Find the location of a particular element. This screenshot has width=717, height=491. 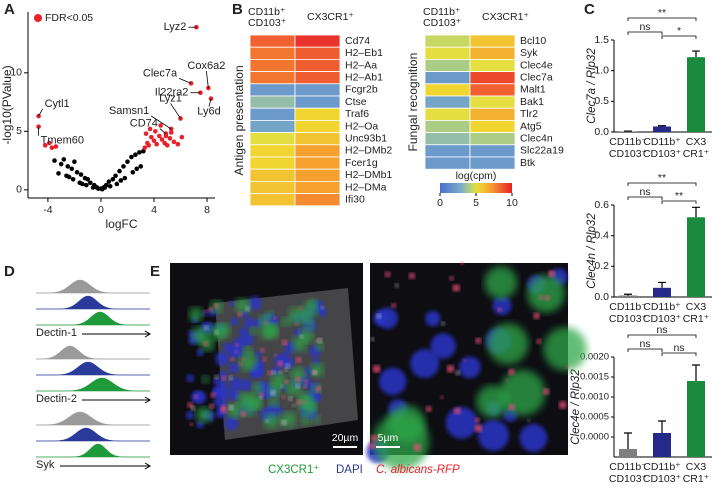

colorbar-tick-label: 5 is located at coordinates (476, 203).